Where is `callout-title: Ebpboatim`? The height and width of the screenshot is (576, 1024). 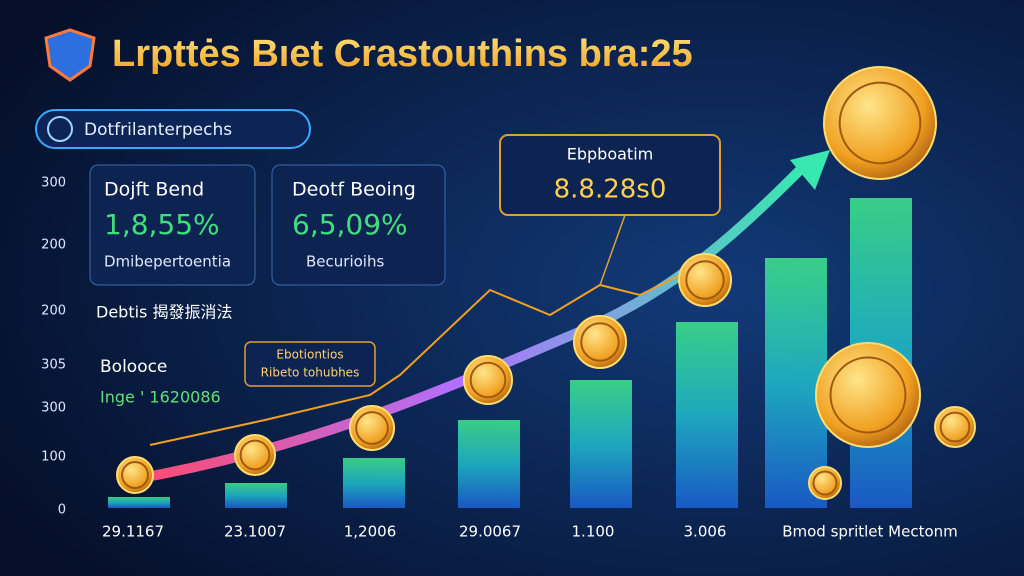 callout-title: Ebpboatim is located at coordinates (610, 154).